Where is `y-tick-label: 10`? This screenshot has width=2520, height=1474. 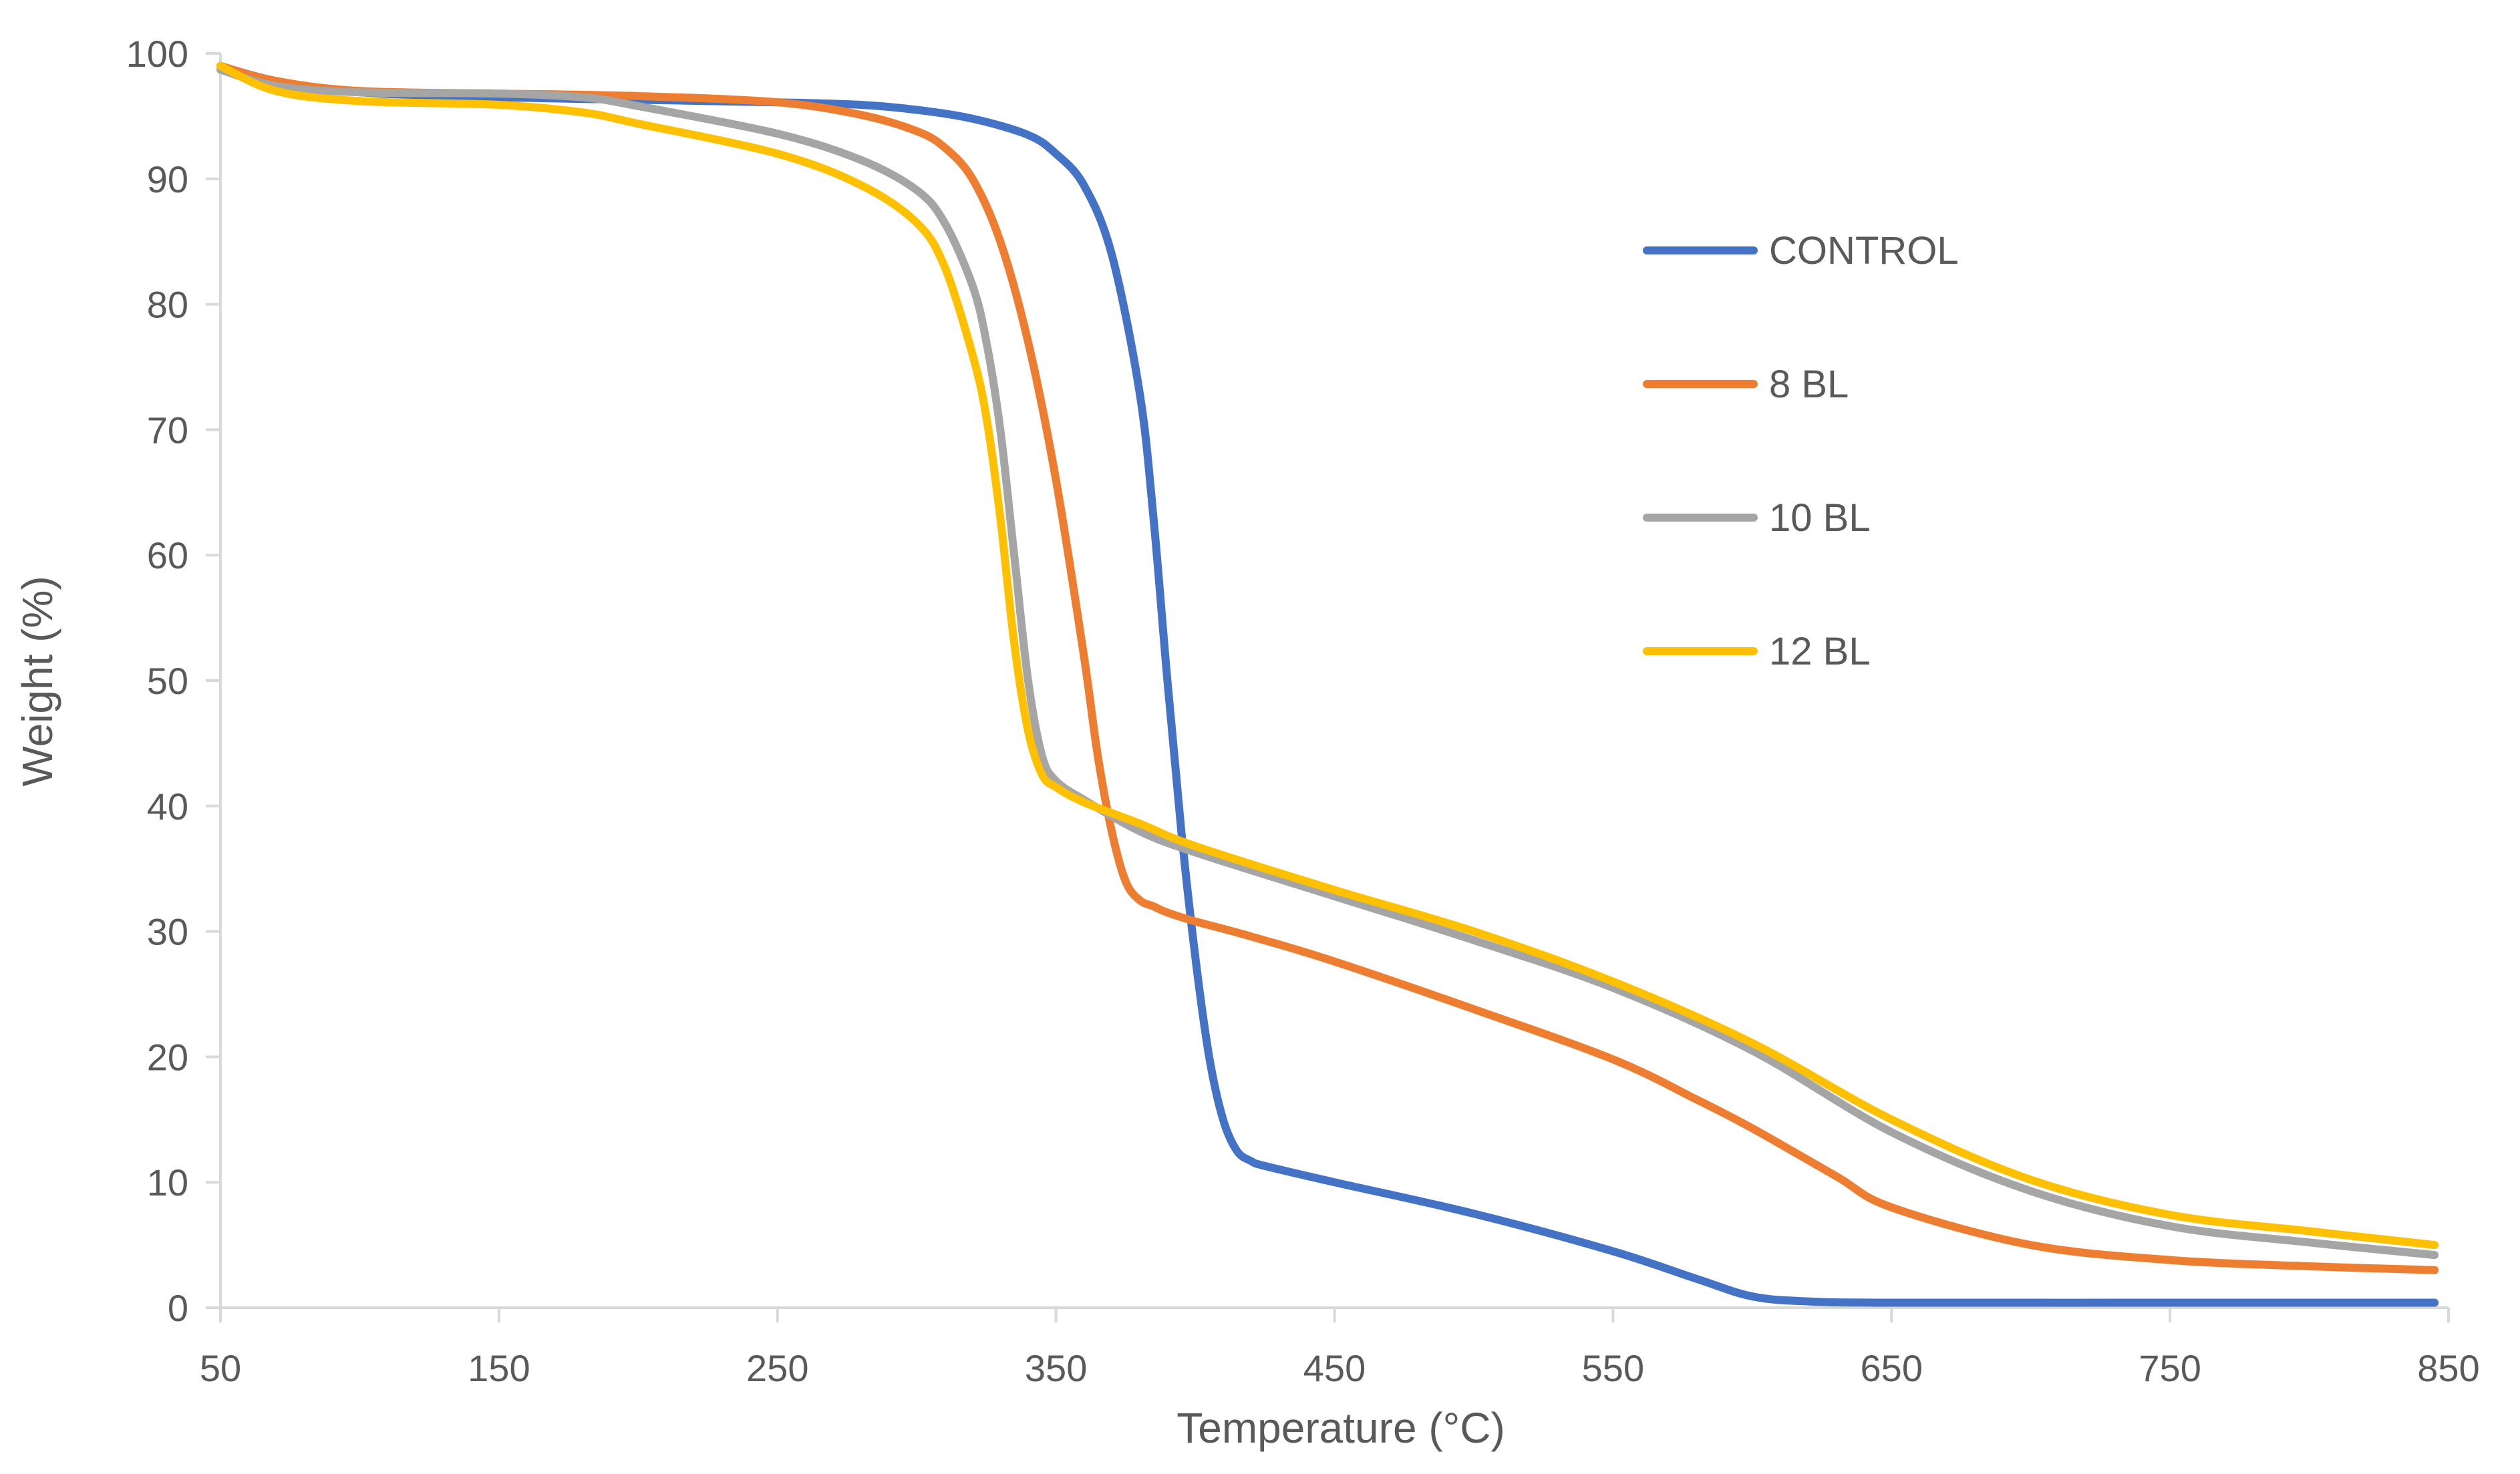
y-tick-label: 10 is located at coordinates (167, 1182).